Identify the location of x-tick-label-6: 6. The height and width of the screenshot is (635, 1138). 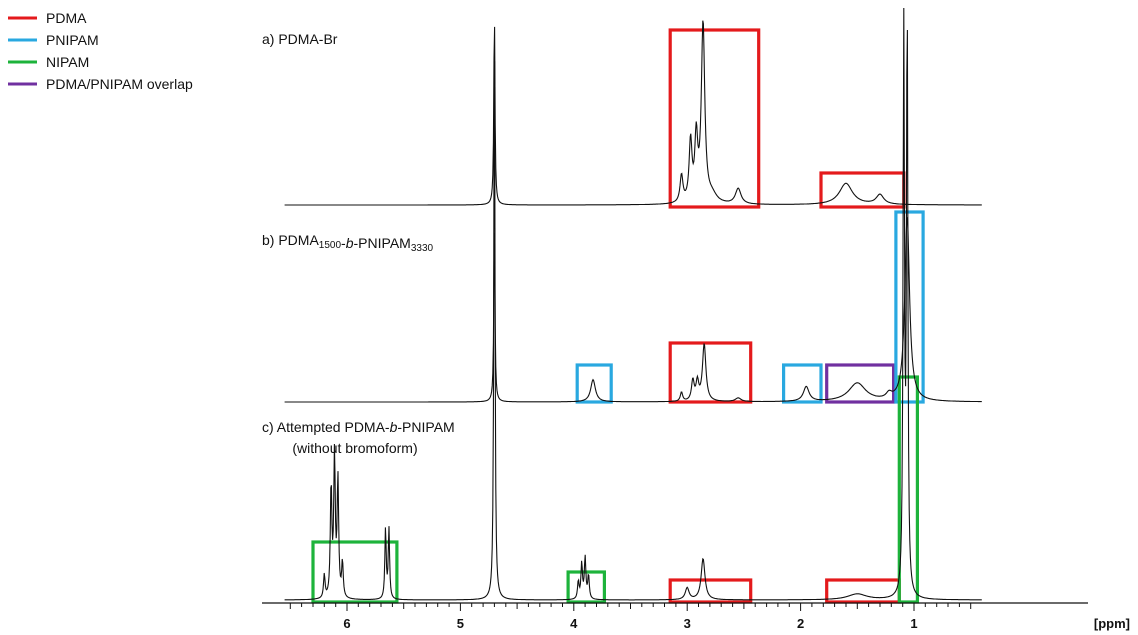
(346, 623).